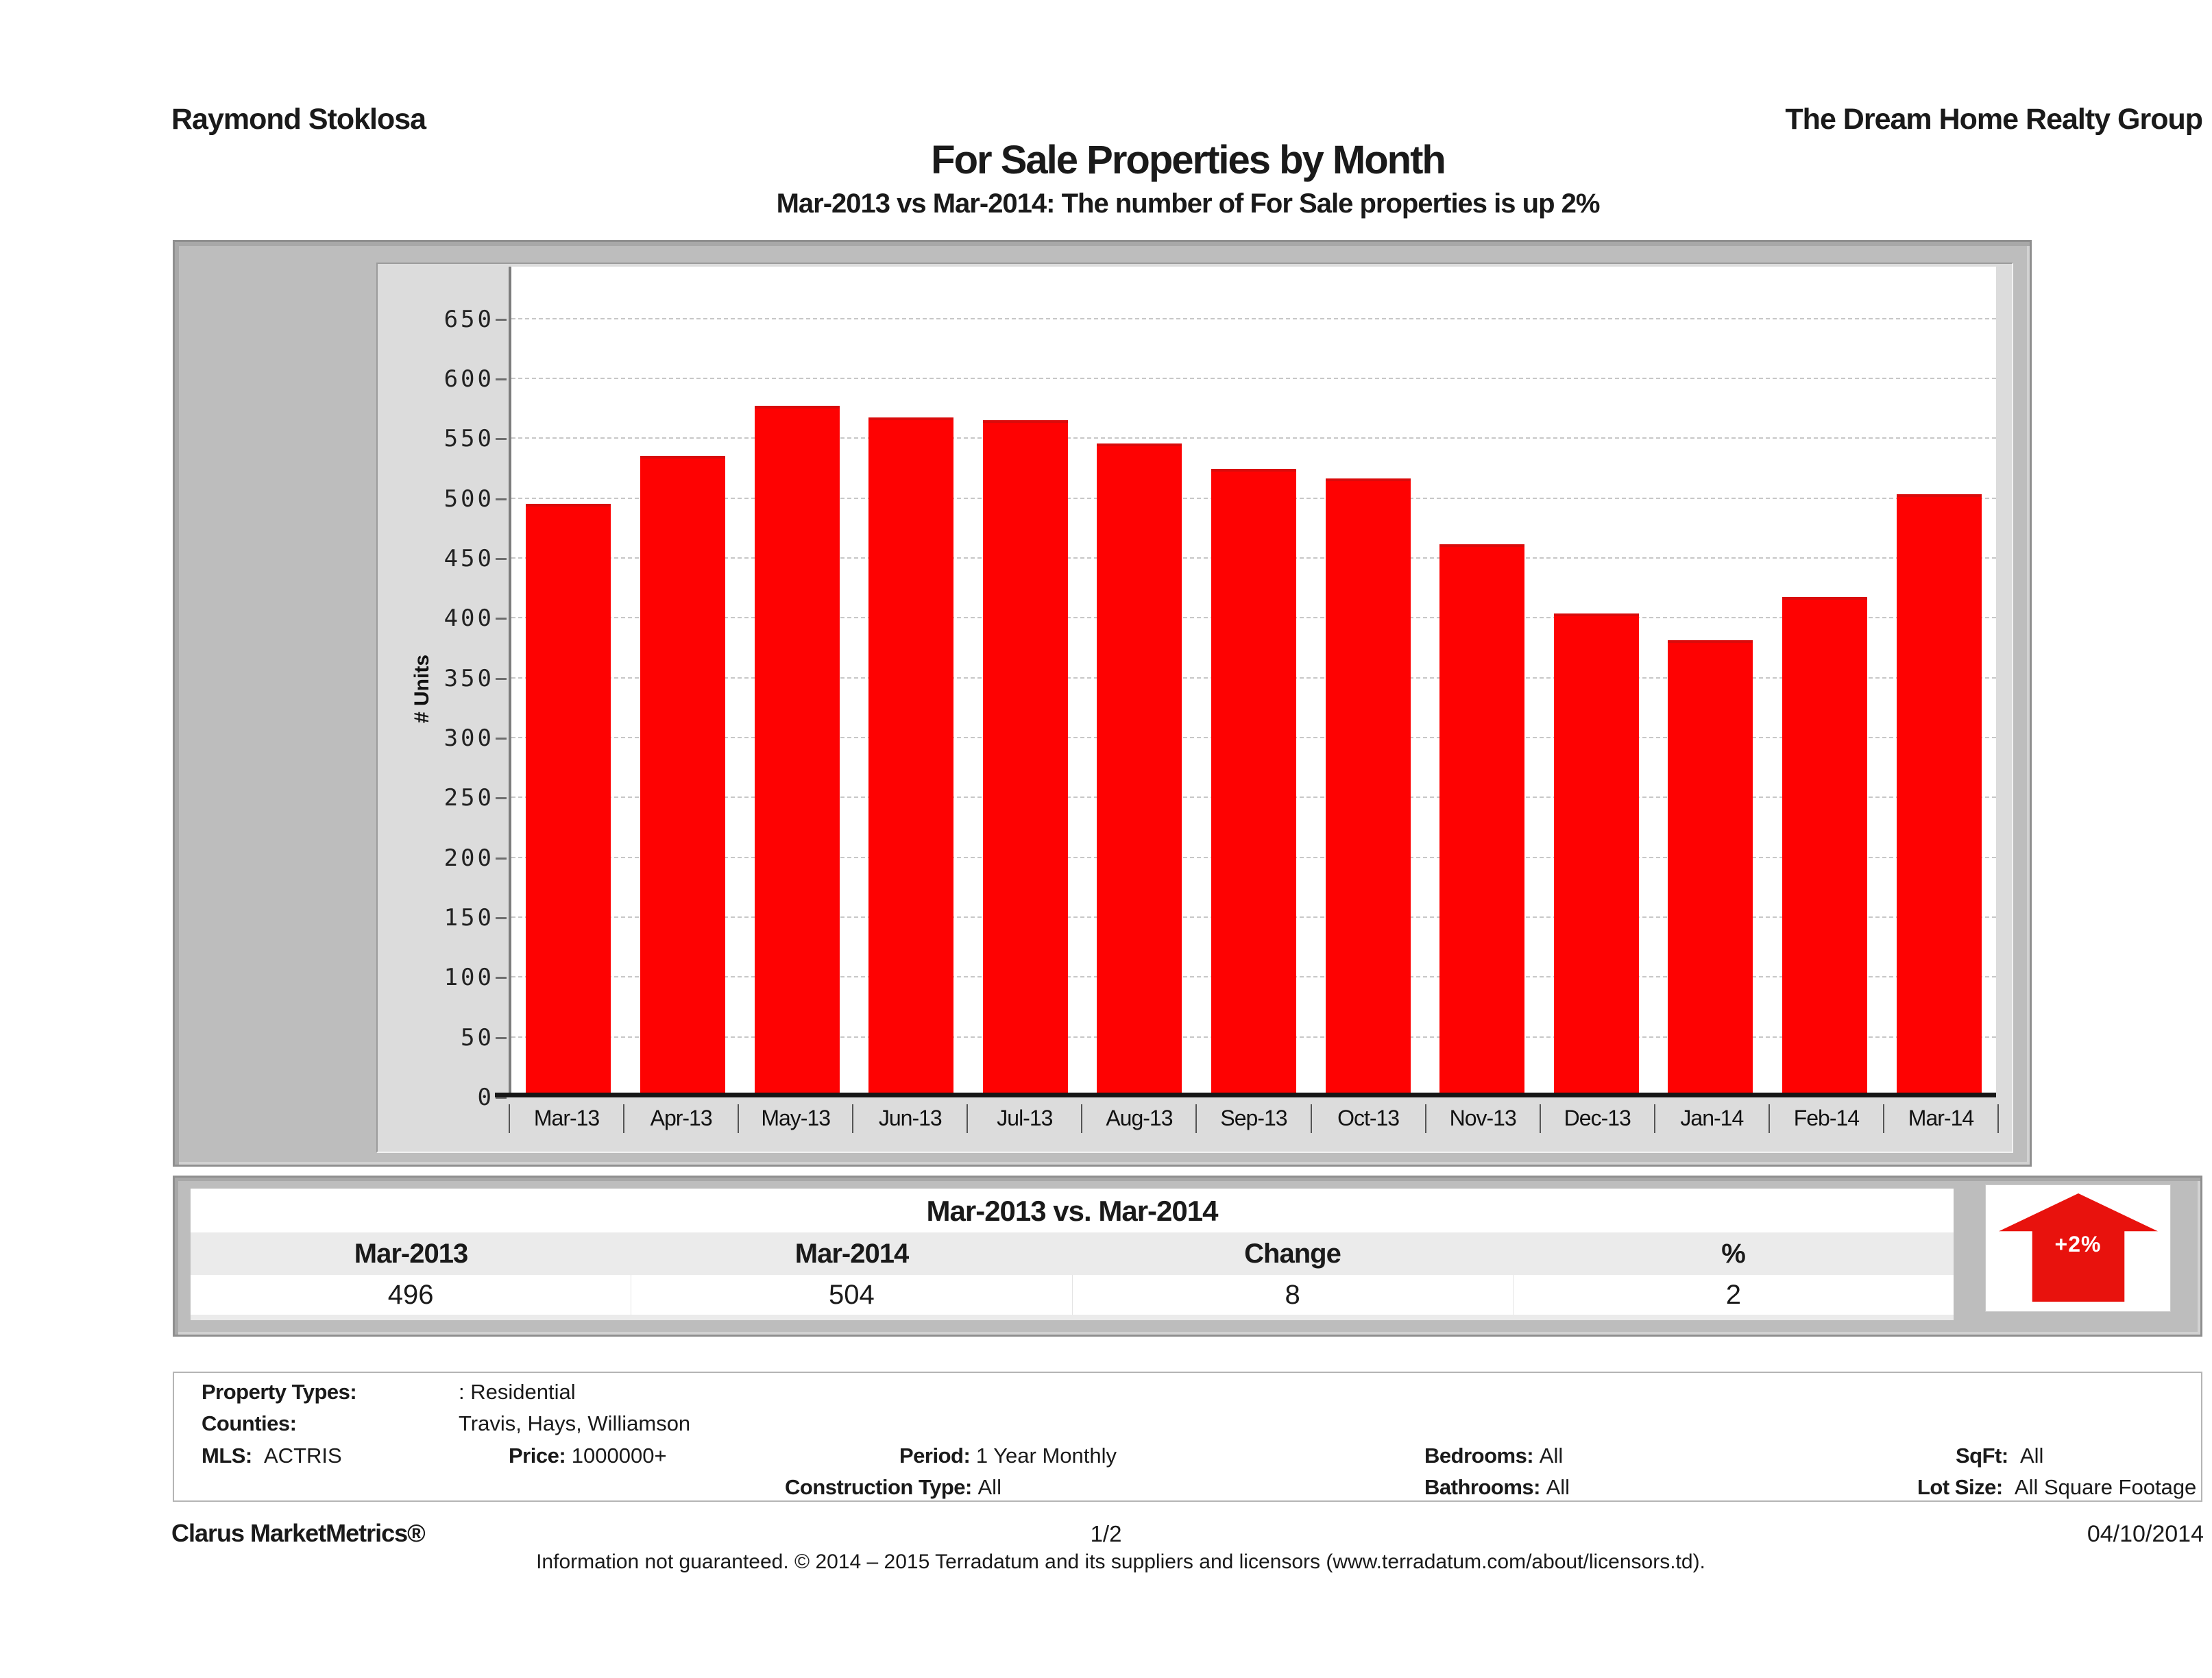 Image resolution: width=2212 pixels, height=1678 pixels. I want to click on x-tick-label: Oct-13, so click(1367, 1118).